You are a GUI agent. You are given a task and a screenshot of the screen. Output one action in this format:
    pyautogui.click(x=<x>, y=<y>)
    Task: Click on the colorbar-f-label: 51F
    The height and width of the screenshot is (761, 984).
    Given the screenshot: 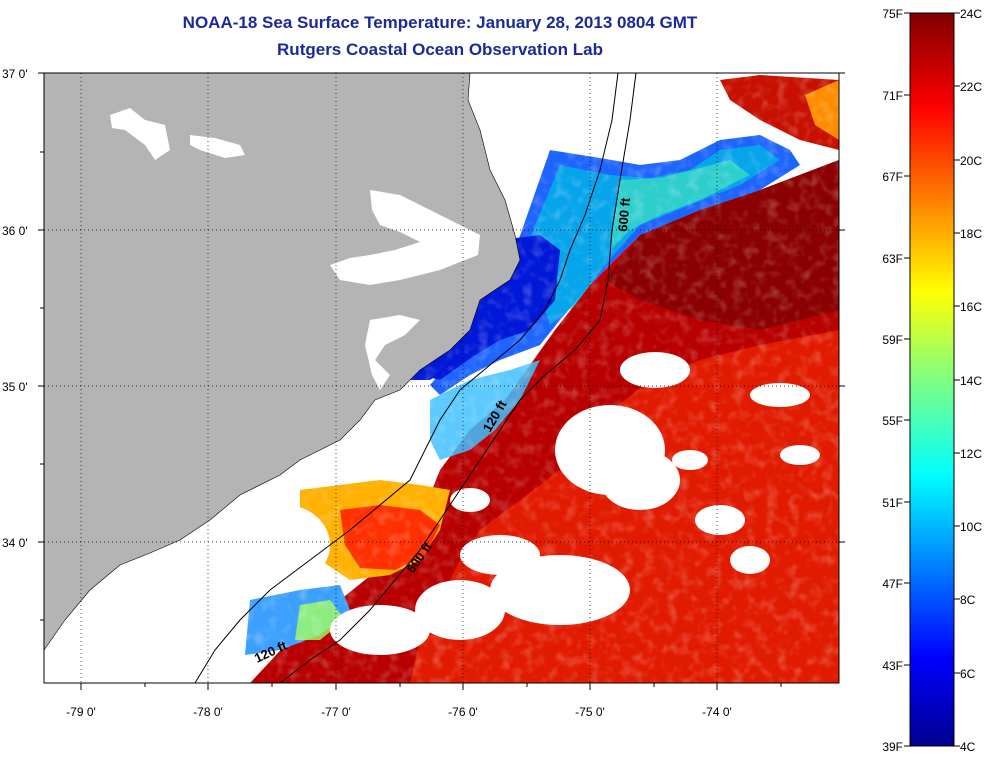 What is the action you would take?
    pyautogui.click(x=892, y=503)
    